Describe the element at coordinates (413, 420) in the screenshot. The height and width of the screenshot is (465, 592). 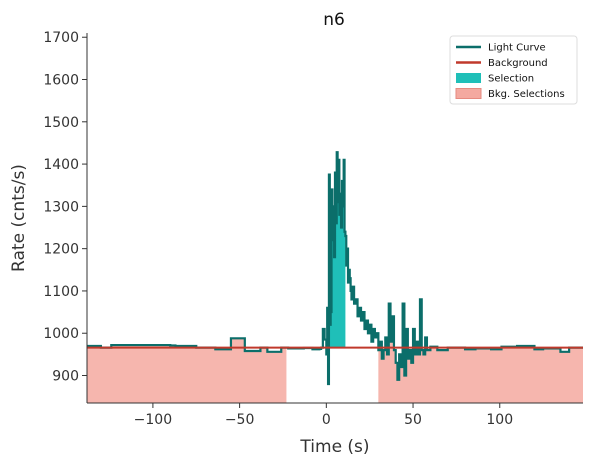
I see `x-tick-label: 50` at that location.